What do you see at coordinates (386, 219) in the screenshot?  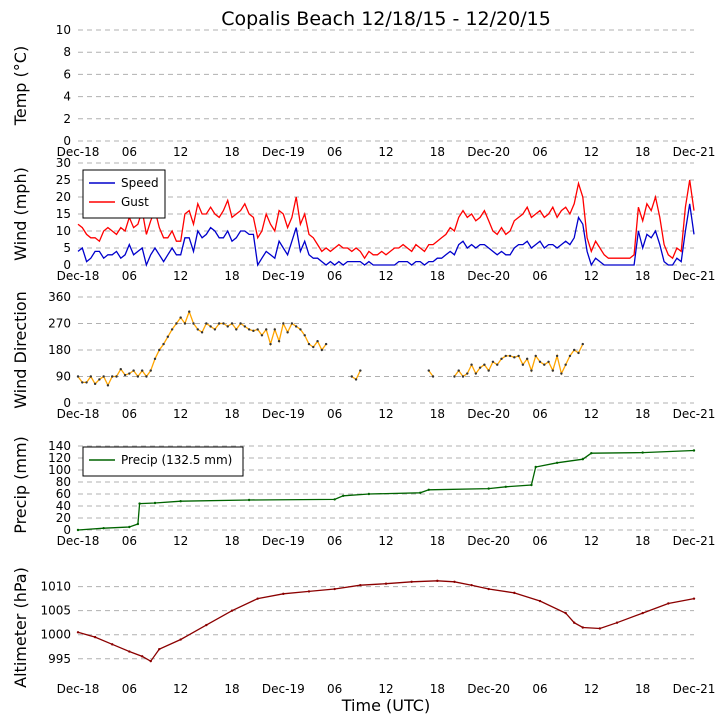 I see `series-line` at bounding box center [386, 219].